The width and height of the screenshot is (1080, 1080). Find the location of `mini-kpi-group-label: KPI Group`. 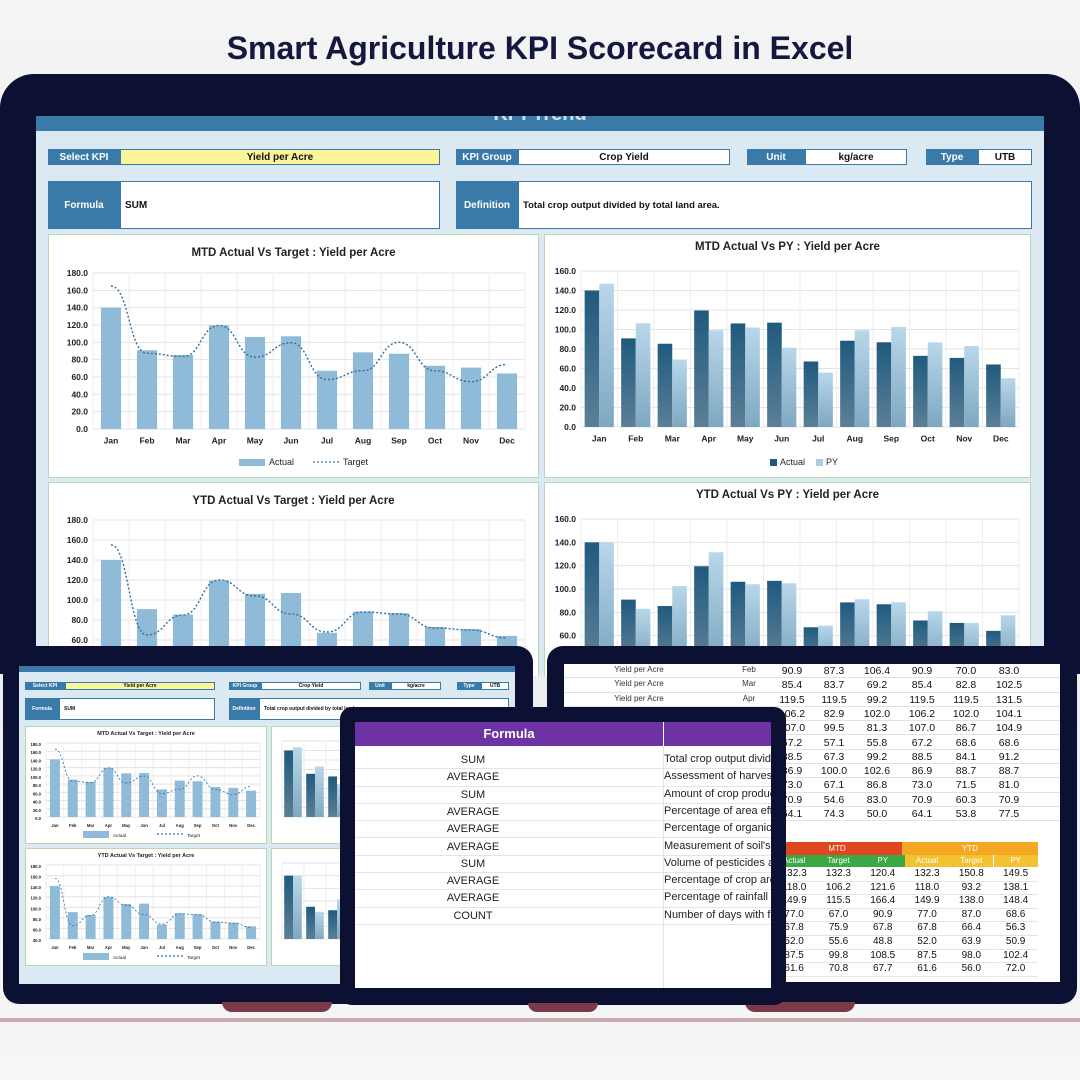

mini-kpi-group-label: KPI Group is located at coordinates (245, 686).